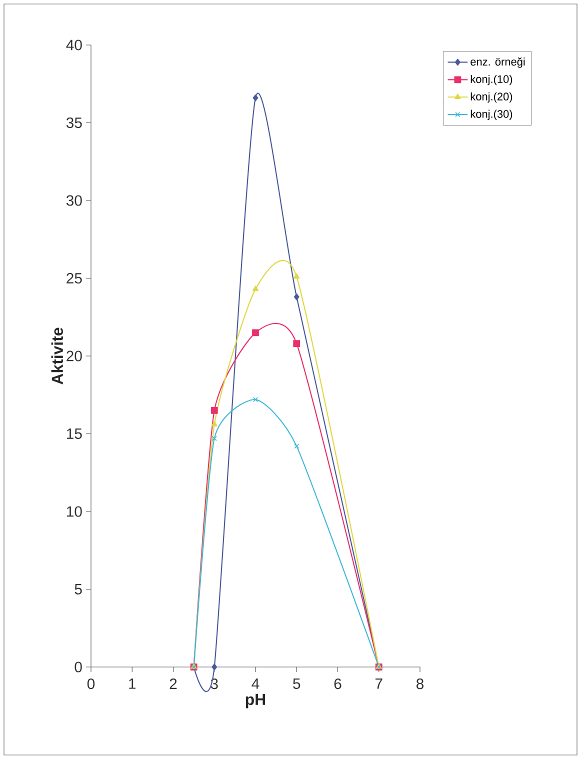 This screenshot has width=581, height=759. What do you see at coordinates (256, 683) in the screenshot?
I see `x-tick-label: 4` at bounding box center [256, 683].